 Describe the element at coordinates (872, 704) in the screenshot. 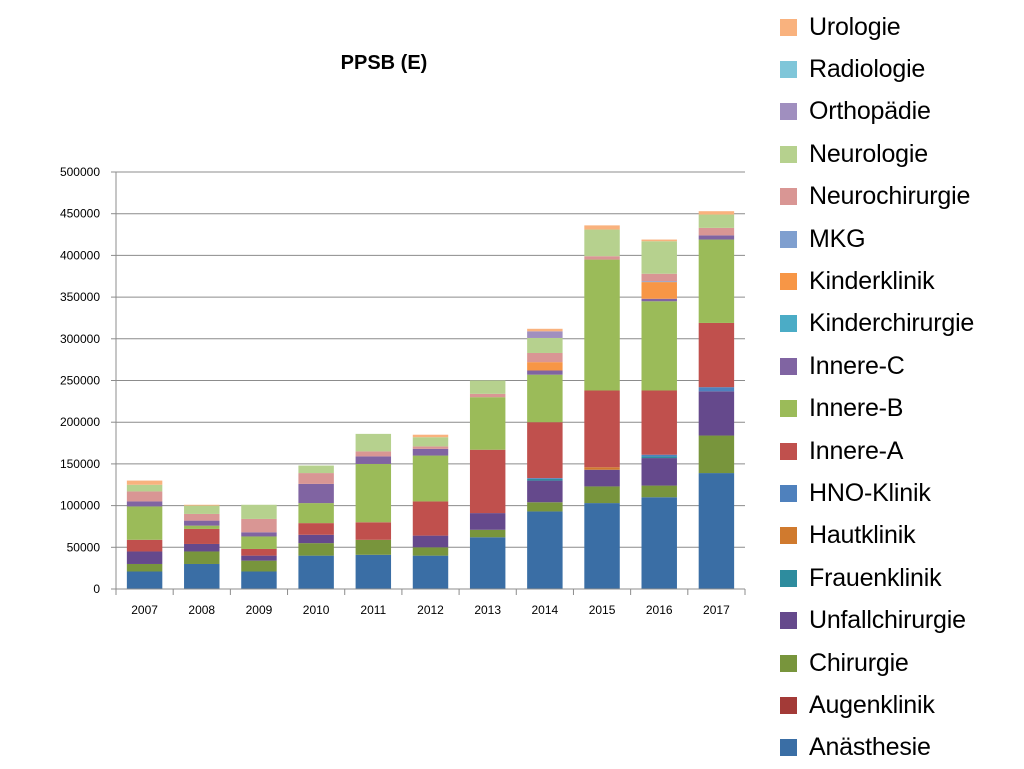

I see `legend-label: Augenklinik` at that location.